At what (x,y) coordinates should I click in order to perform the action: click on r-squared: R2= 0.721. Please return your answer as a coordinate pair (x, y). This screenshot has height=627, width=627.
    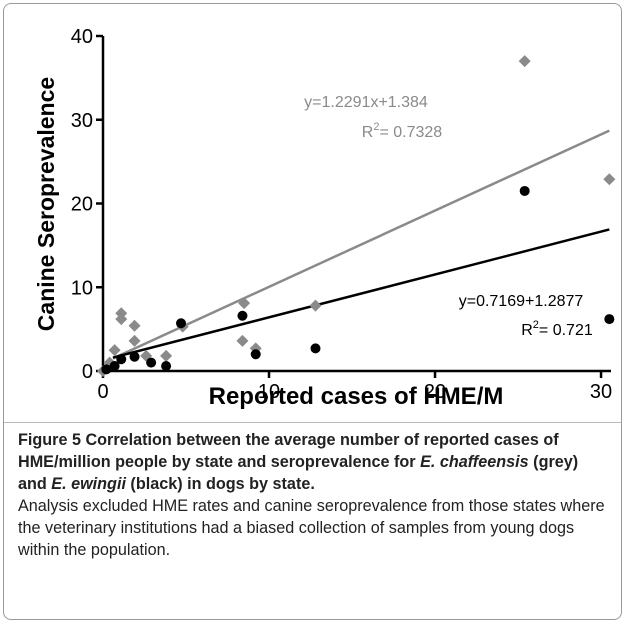
    Looking at the image, I should click on (557, 329).